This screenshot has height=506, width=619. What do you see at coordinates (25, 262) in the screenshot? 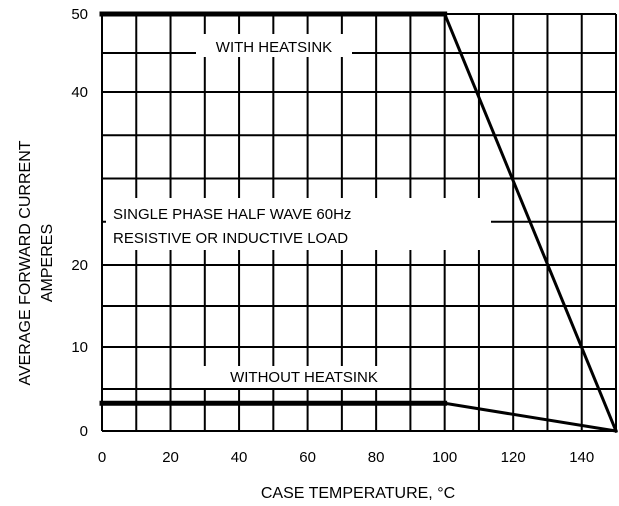
I see `y-axis-label-line1: AVERAGE FORWARD CURRENT` at bounding box center [25, 262].